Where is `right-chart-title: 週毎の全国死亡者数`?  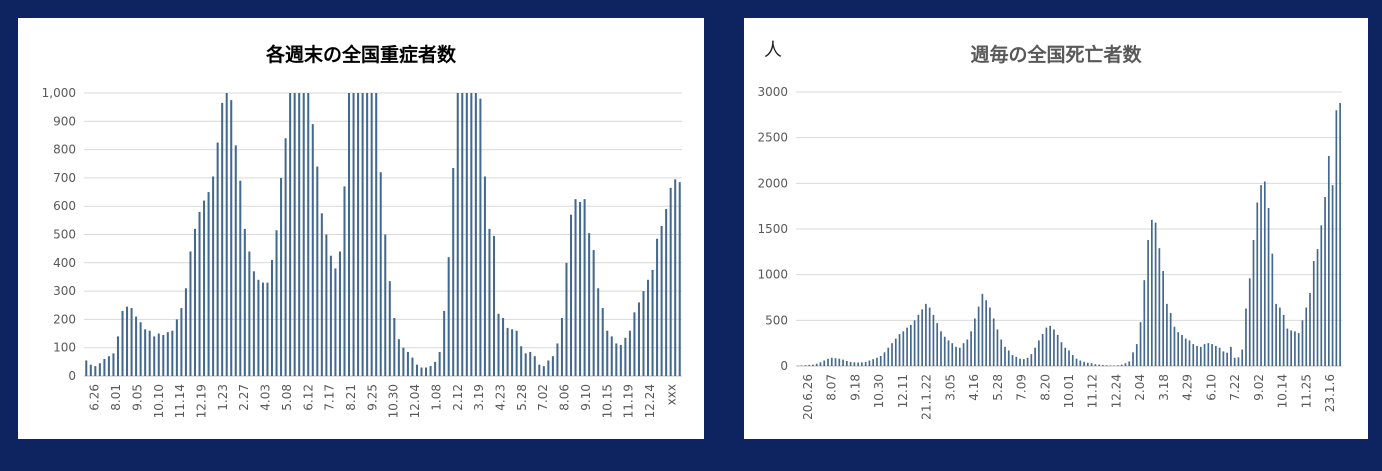
right-chart-title: 週毎の全国死亡者数 is located at coordinates (1056, 55).